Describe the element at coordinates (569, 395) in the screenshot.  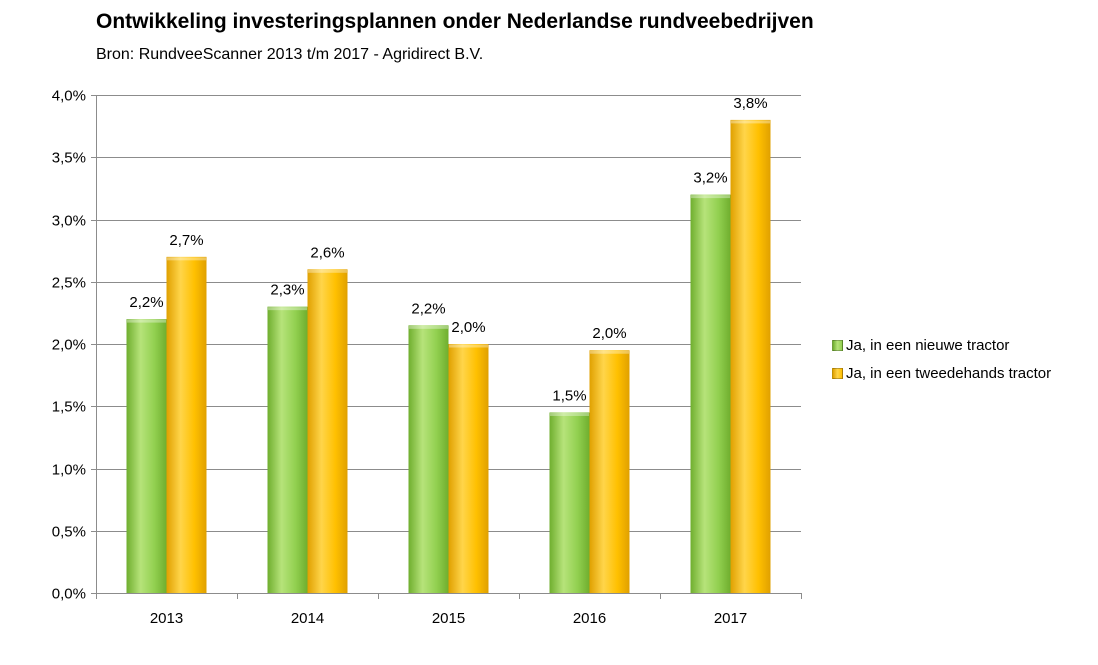
I see `data-label: 1,5%` at that location.